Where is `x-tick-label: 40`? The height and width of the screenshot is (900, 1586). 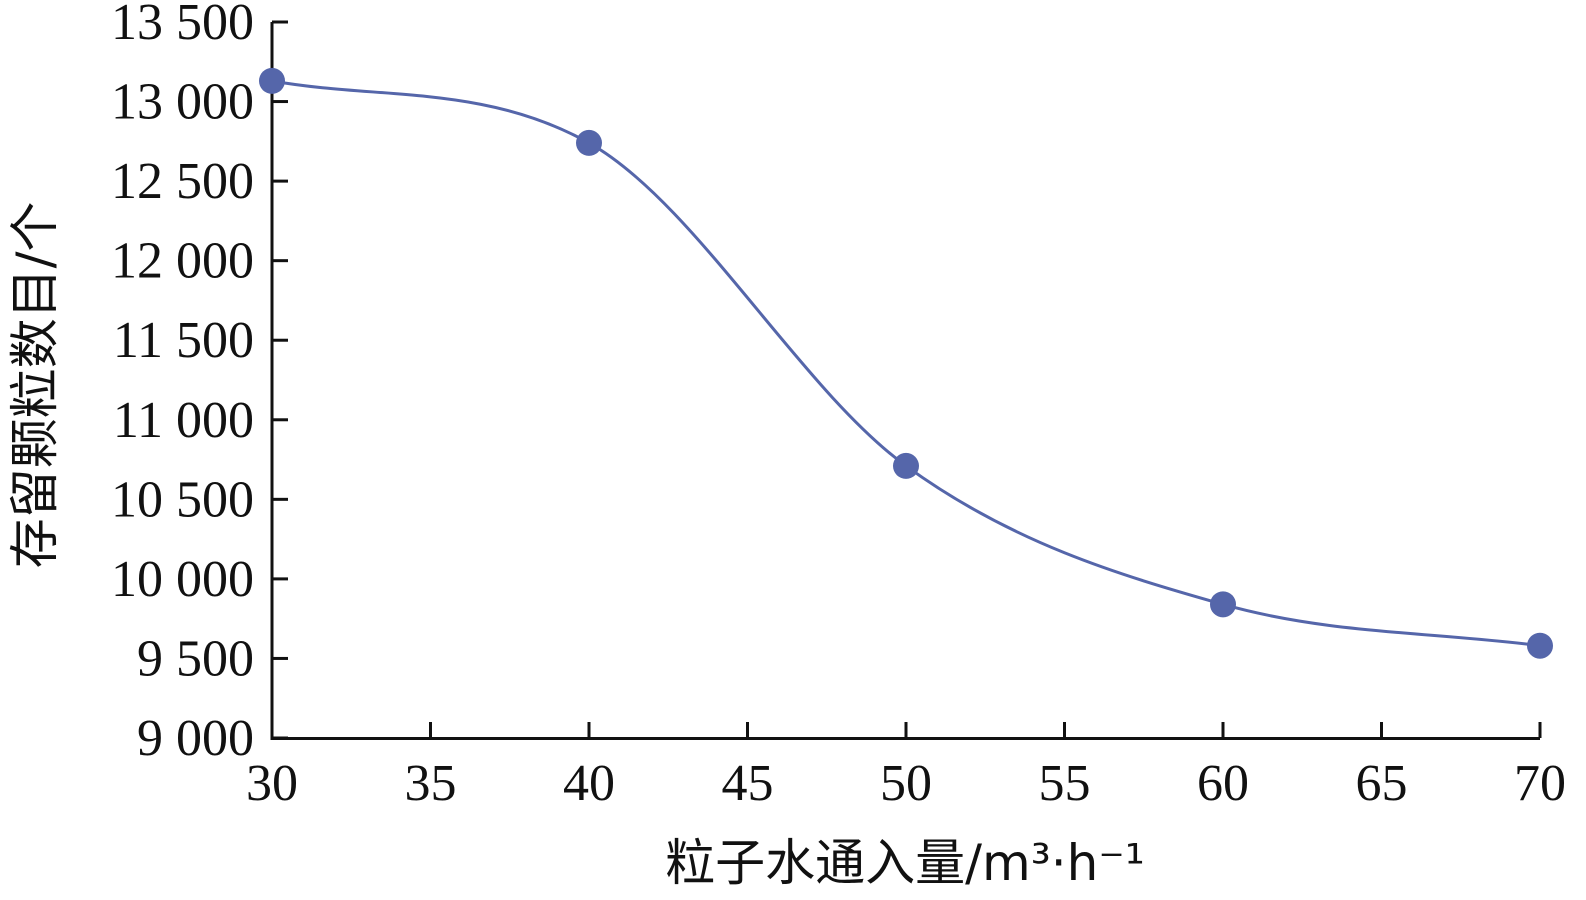
x-tick-label: 40 is located at coordinates (589, 783).